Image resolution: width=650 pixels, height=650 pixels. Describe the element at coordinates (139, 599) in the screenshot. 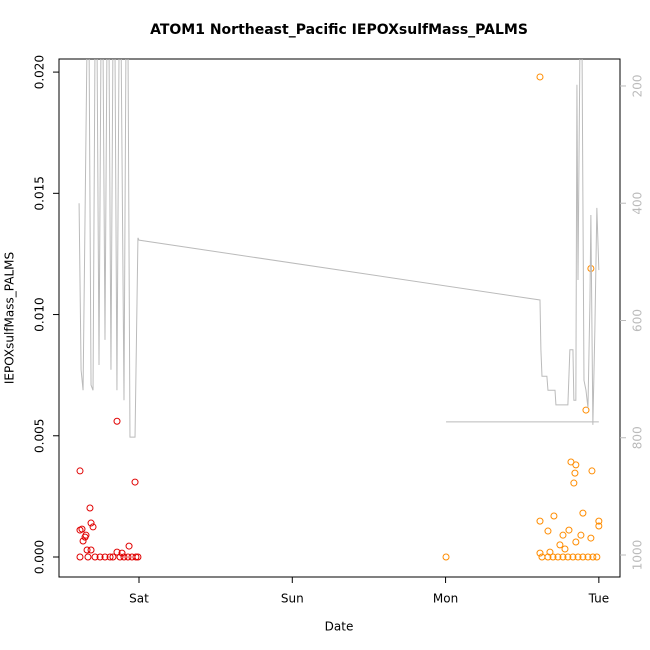

I see `x-tick-label: Sat` at that location.